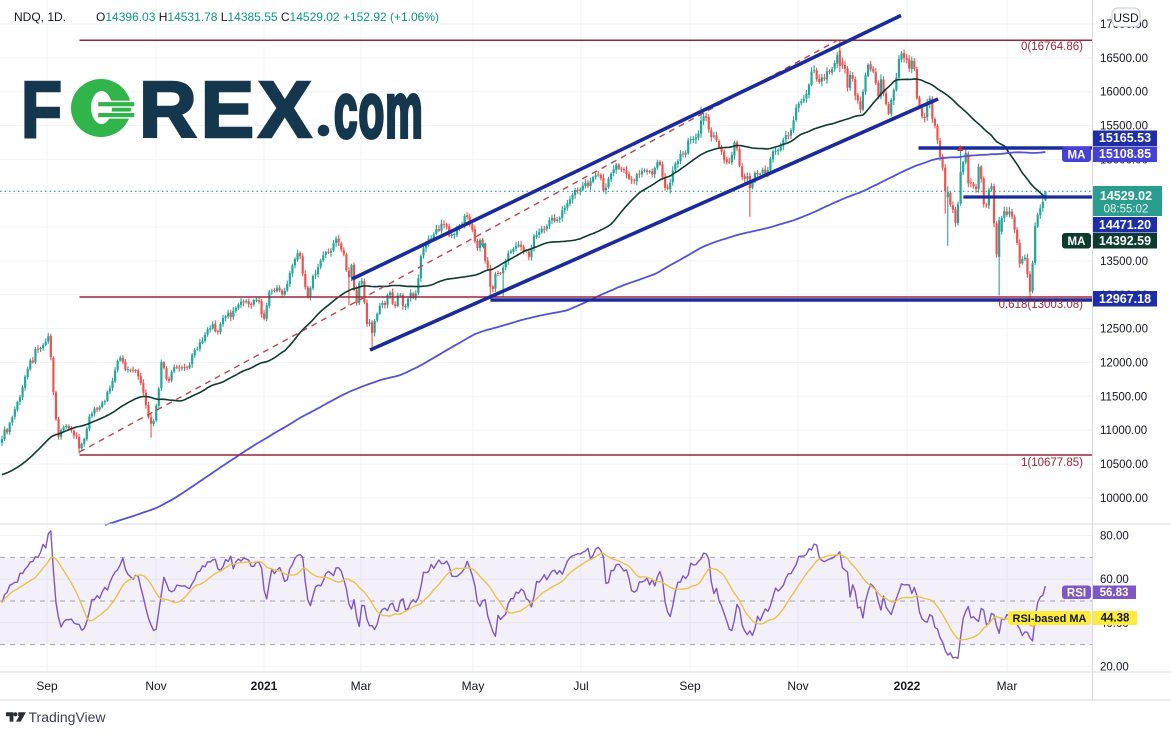 This screenshot has height=740, width=1171. Describe the element at coordinates (41, 109) in the screenshot. I see `svg-text: F` at that location.